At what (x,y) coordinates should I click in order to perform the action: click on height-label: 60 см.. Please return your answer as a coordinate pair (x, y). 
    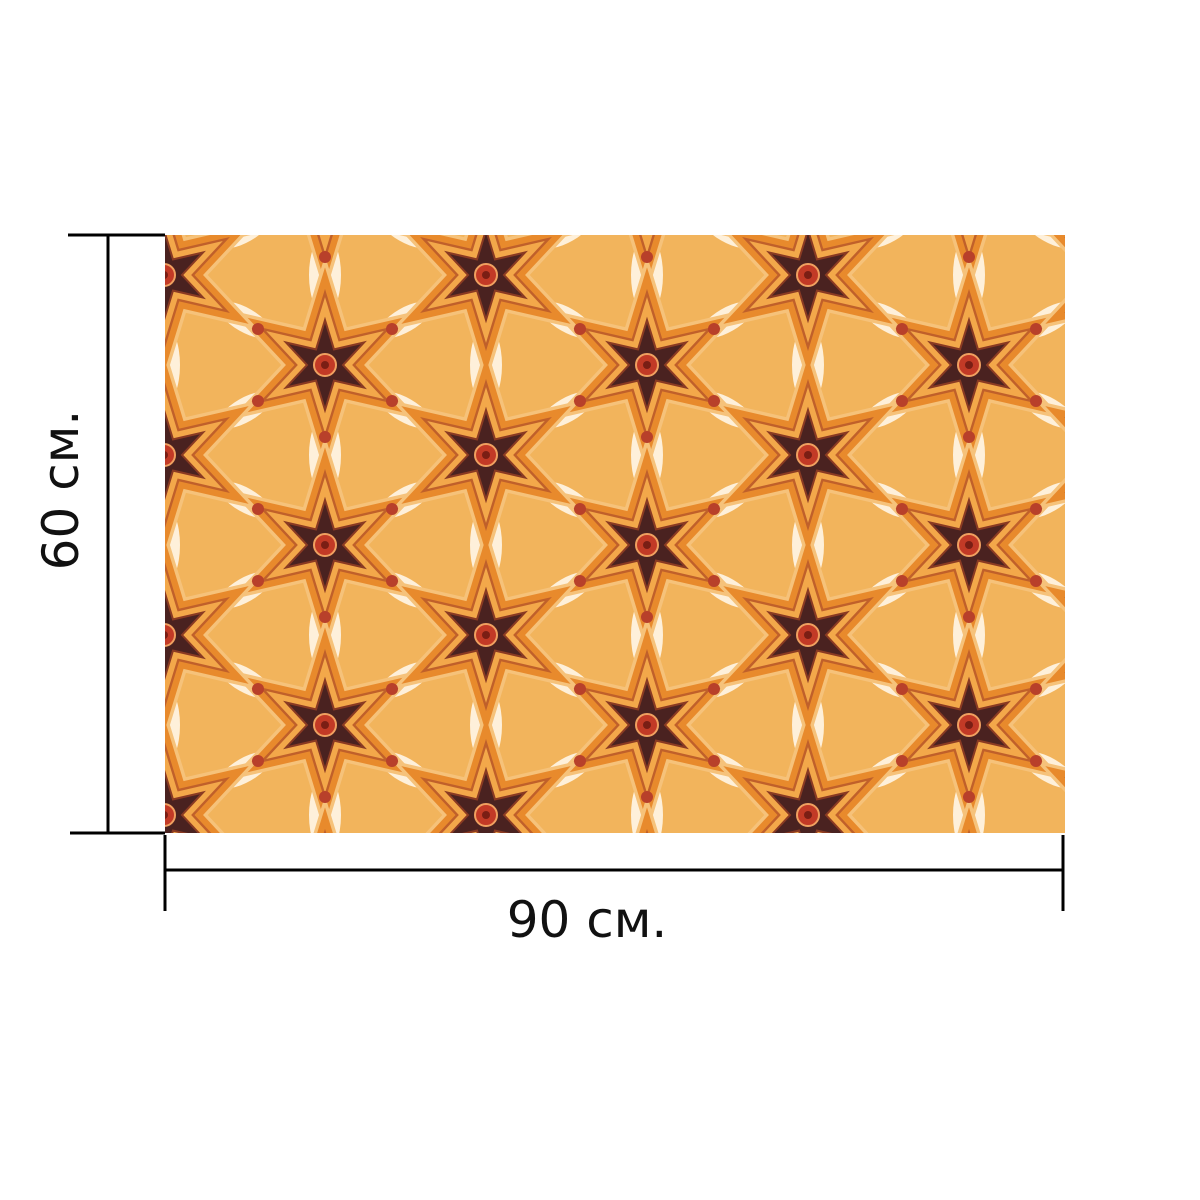
    Looking at the image, I should click on (61, 490).